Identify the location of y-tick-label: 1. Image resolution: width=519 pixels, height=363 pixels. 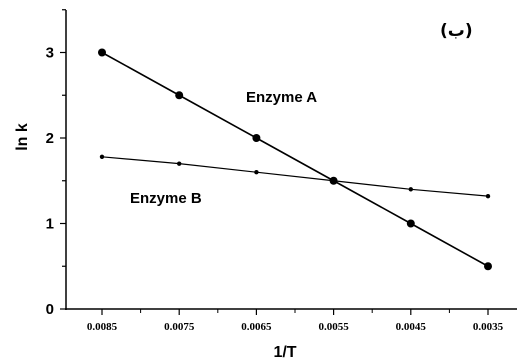
(50, 224).